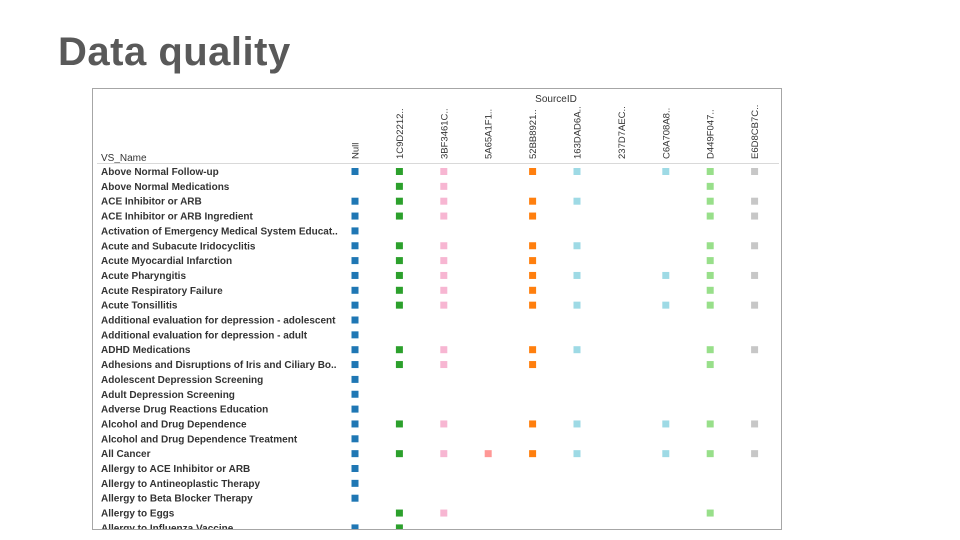 This screenshot has height=540, width=960. What do you see at coordinates (151, 202) in the screenshot?
I see `row-label: ACE Inhibitor or ARB` at bounding box center [151, 202].